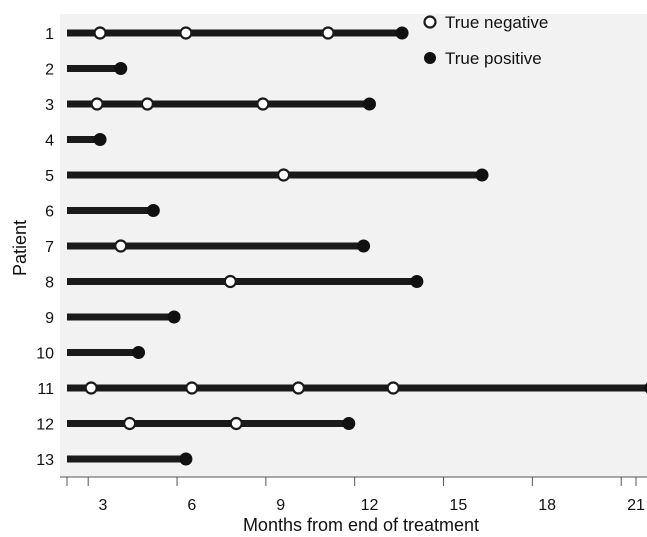 The image size is (647, 537). Describe the element at coordinates (636, 505) in the screenshot. I see `x-tick-label-21: 21` at that location.